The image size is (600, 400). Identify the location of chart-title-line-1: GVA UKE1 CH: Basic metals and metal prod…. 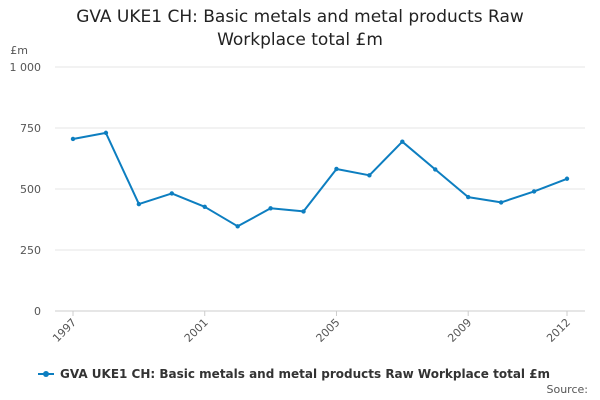
(300, 17).